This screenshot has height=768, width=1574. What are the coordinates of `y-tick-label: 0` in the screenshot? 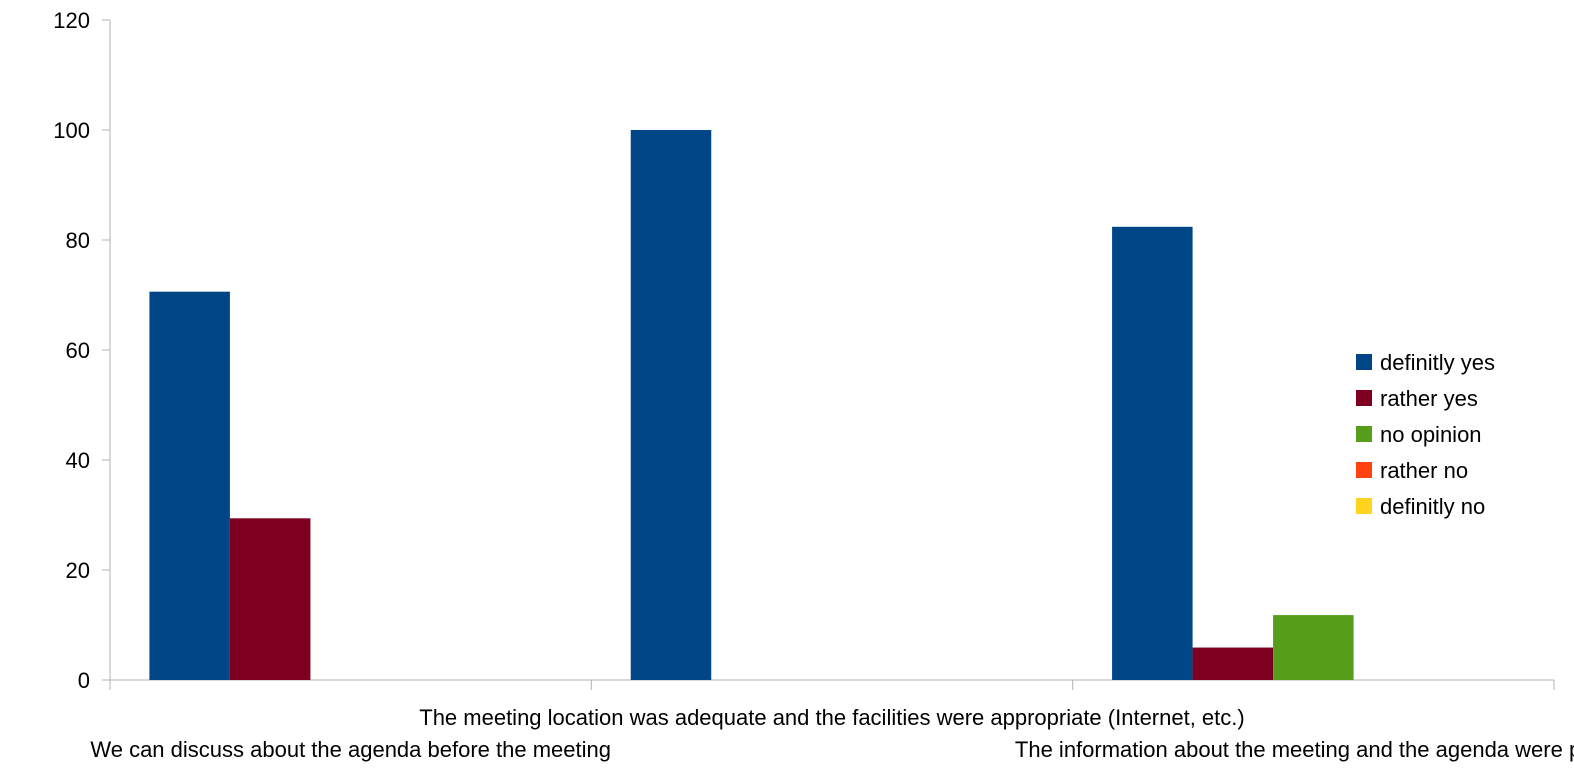 It's located at (84, 680).